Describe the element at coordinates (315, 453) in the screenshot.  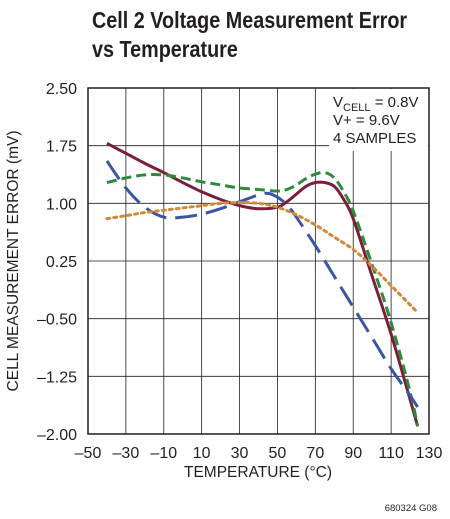
I see `x-tick-label: 70` at that location.